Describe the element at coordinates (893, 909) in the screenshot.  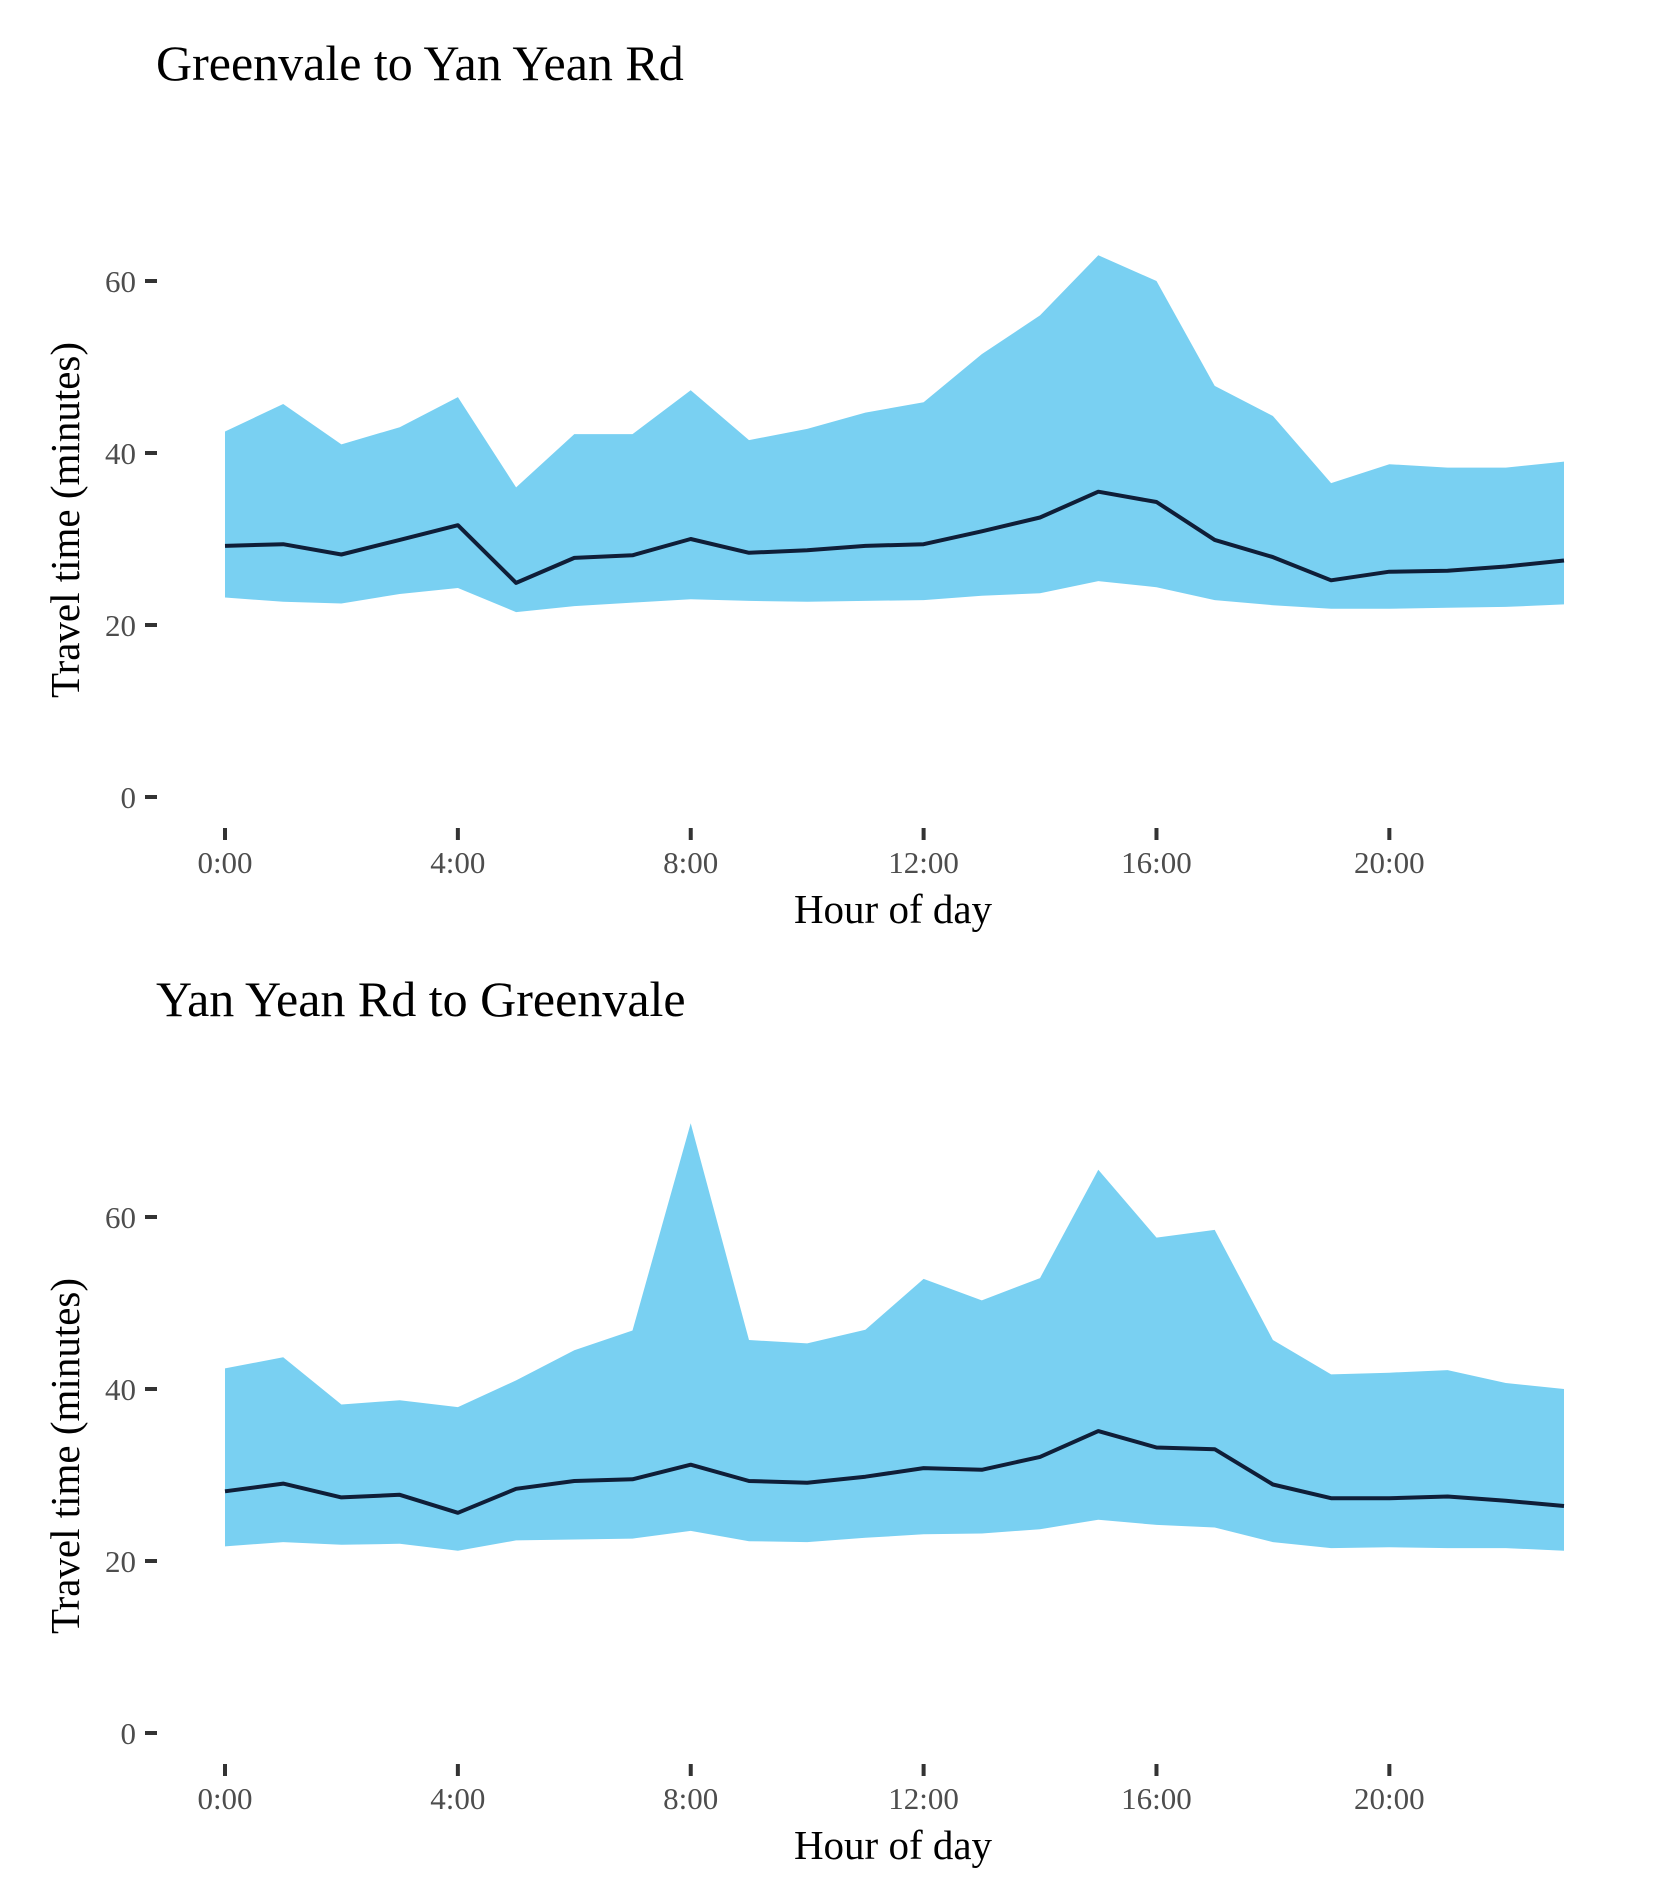
I see `chart-1-x-axis-title: Hour of day` at that location.